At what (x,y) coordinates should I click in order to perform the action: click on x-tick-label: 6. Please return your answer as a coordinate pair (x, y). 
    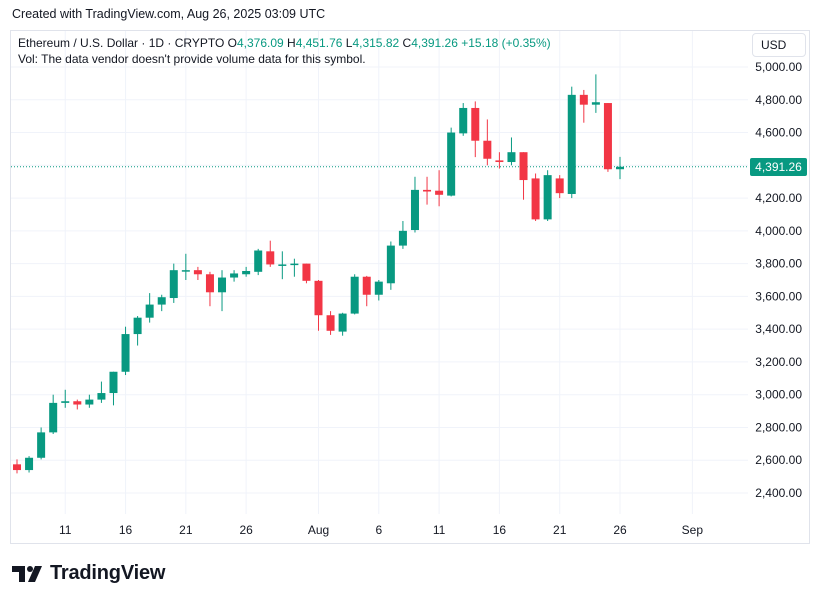
    Looking at the image, I should click on (378, 530).